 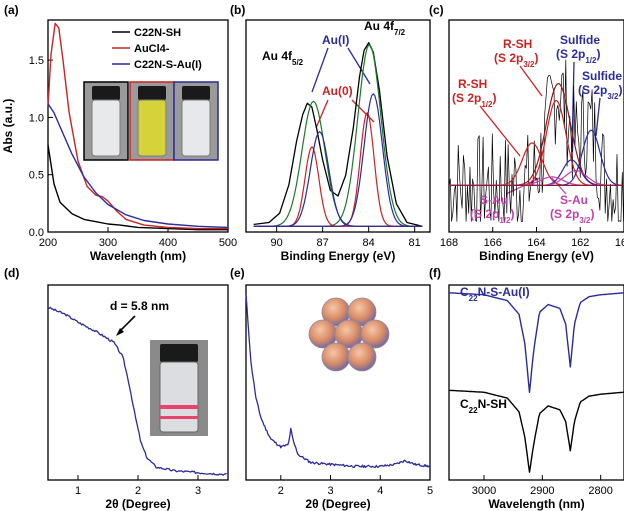 What do you see at coordinates (517, 44) in the screenshot?
I see `label-rsh: R-SH` at bounding box center [517, 44].